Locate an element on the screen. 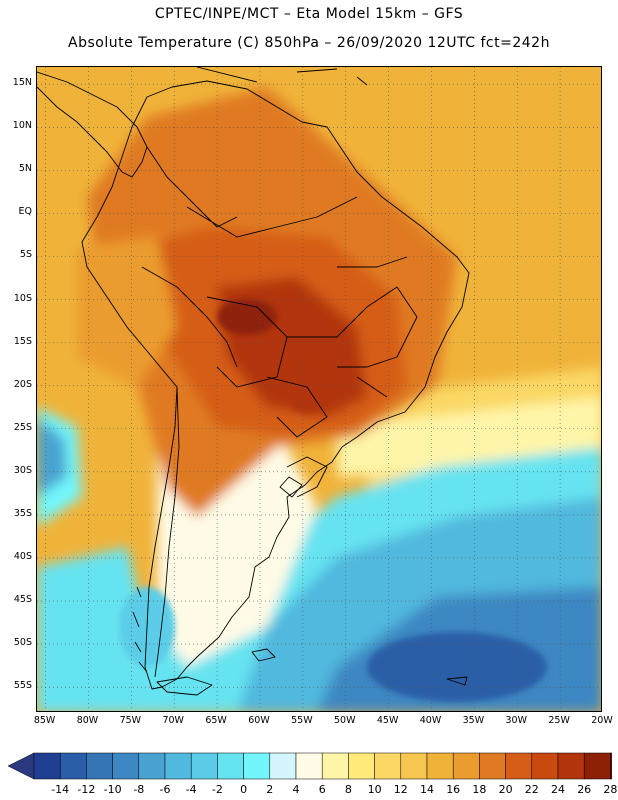 This screenshot has height=800, width=618. border-paraguay is located at coordinates (297, 407).